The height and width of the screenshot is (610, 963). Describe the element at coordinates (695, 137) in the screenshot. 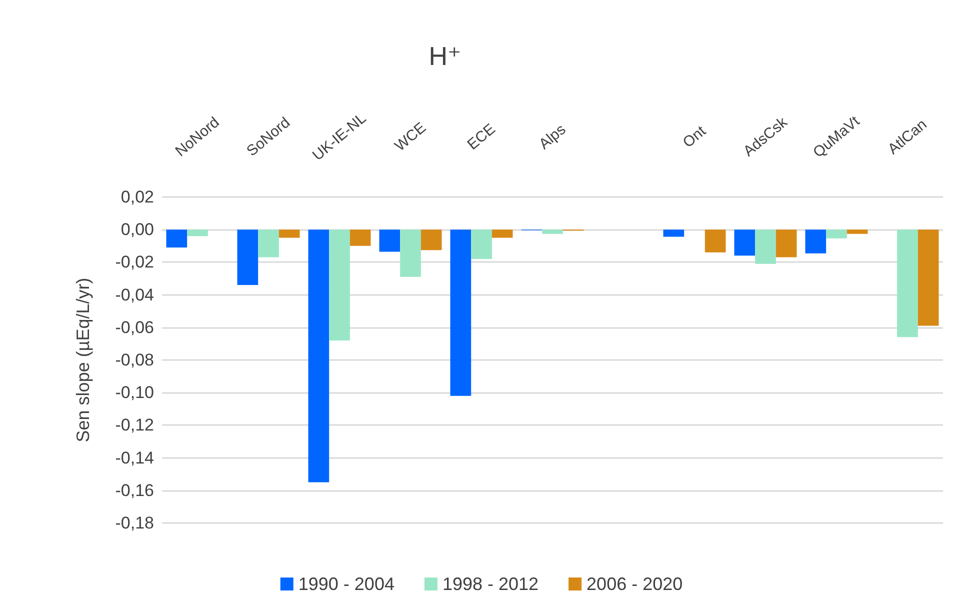

I see `x-tick-label: Ont` at that location.